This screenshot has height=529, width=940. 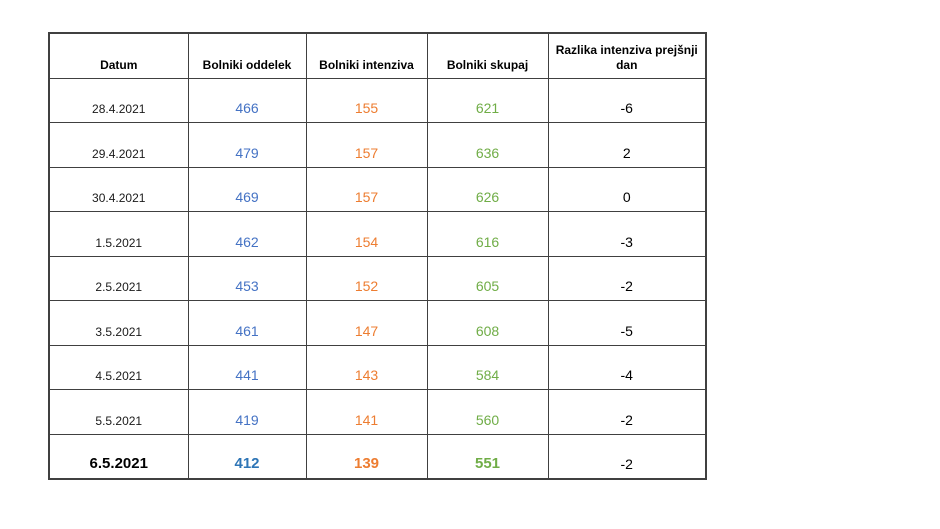 I want to click on table-row: 6.5.2021 412 139 551 -2, so click(x=377, y=456).